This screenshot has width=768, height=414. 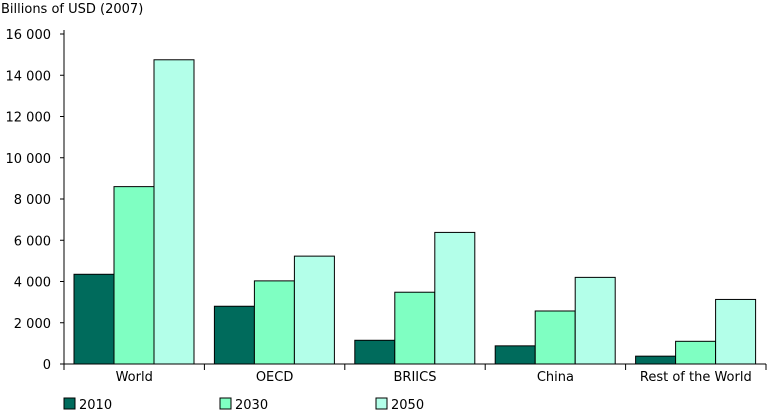 What do you see at coordinates (29, 118) in the screenshot?
I see `y-tick-label: 12 000` at bounding box center [29, 118].